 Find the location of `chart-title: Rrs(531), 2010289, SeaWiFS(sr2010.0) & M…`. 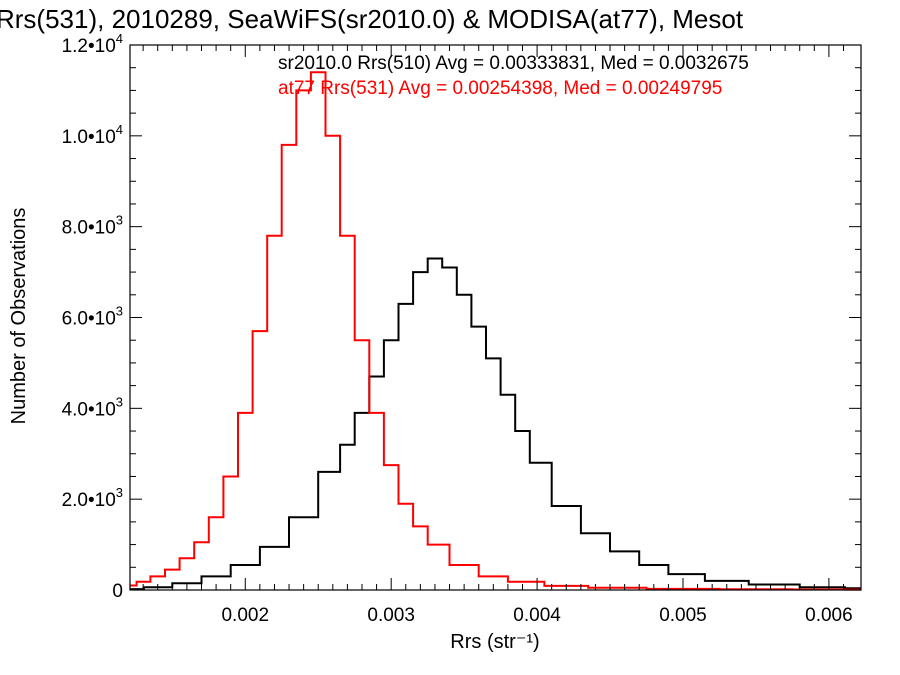

chart-title: Rrs(531), 2010289, SeaWiFS(sr2010.0) & M… is located at coordinates (372, 19).